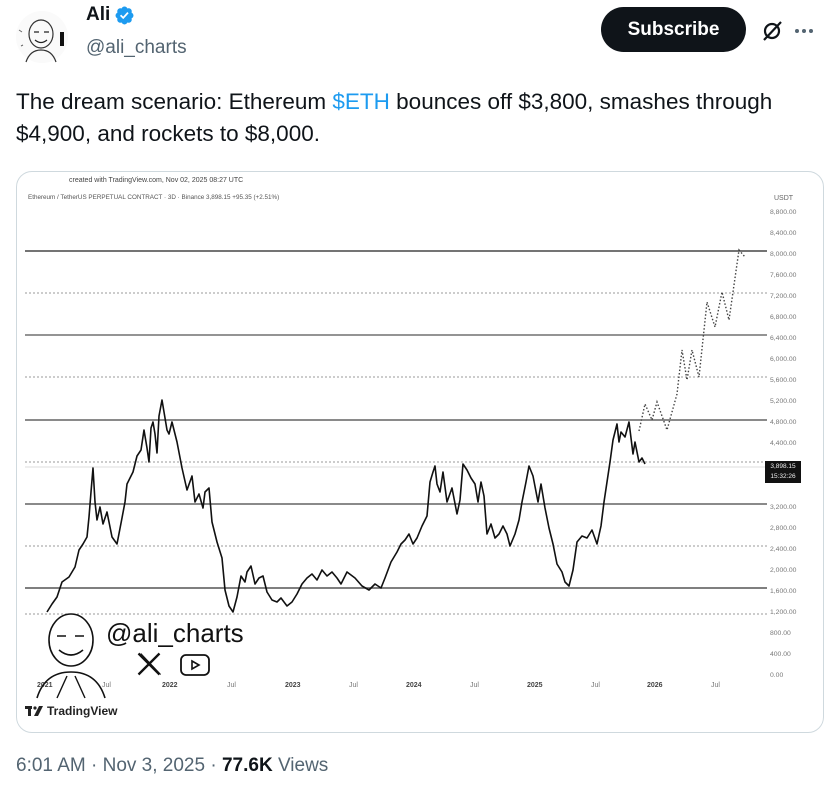  I want to click on y-tick: 5,200.00, so click(783, 401).